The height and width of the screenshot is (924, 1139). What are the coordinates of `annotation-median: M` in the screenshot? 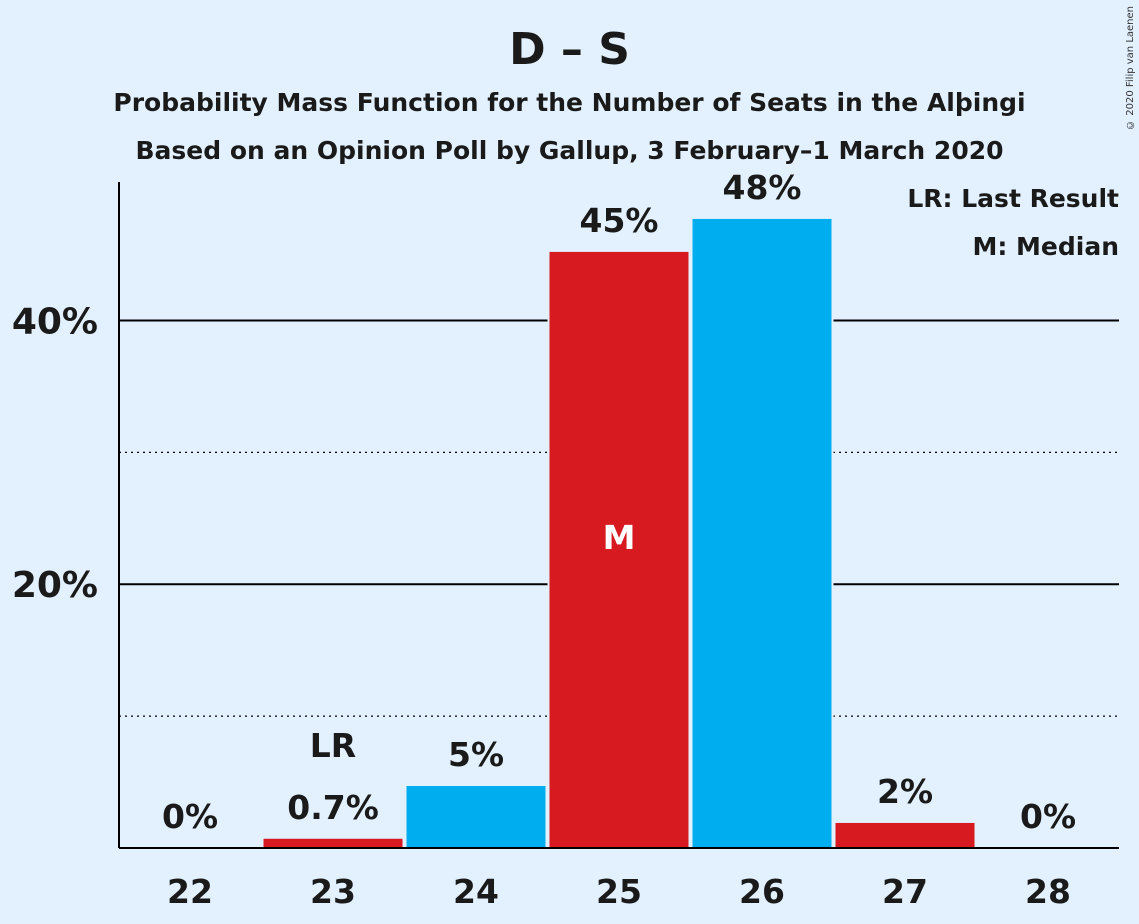 It's located at (619, 537).